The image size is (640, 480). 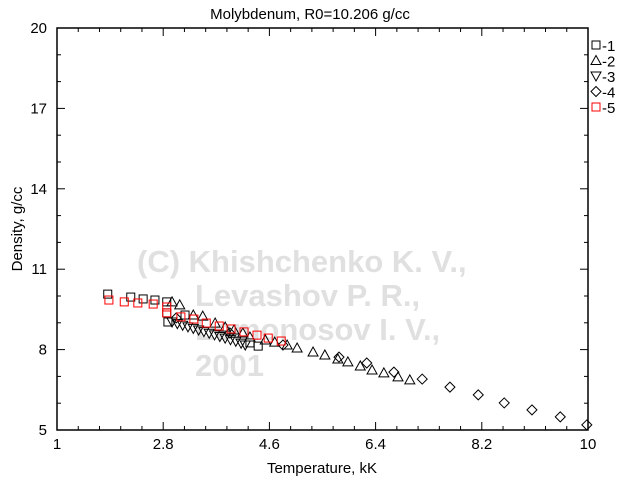 I want to click on watermark-line-2: Levashov P. R.,, so click(x=307, y=295).